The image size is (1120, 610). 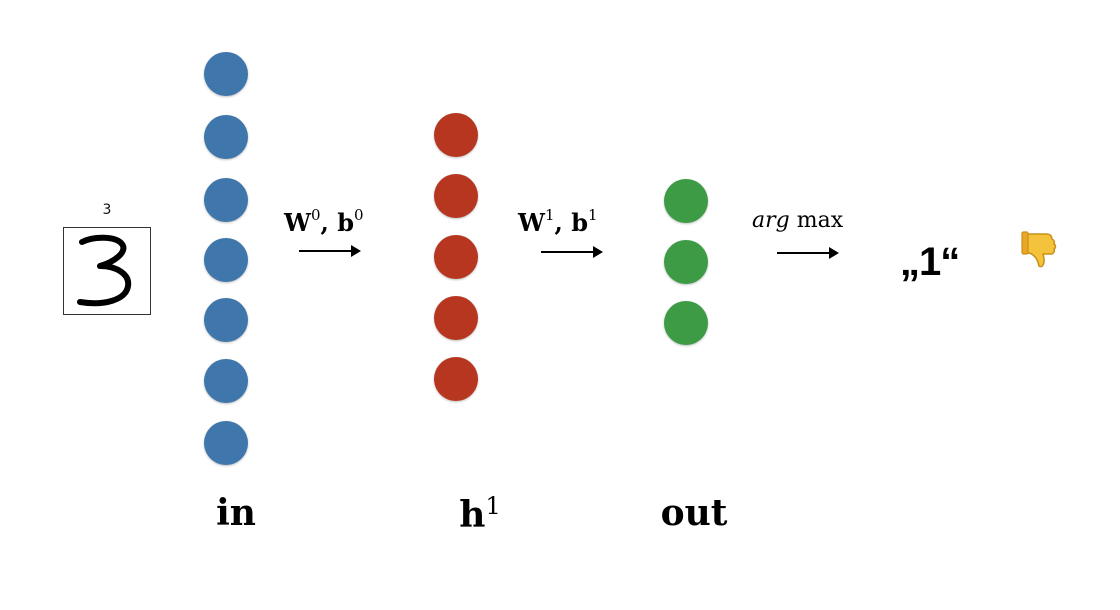 I want to click on arrow-in-to-hidden, so click(x=330, y=251).